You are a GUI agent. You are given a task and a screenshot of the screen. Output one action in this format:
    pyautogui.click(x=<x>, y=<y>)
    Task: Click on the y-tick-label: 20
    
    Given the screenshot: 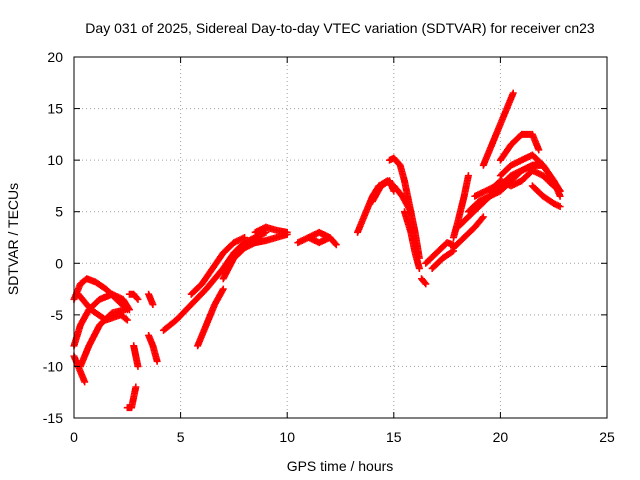 What is the action you would take?
    pyautogui.click(x=55, y=57)
    